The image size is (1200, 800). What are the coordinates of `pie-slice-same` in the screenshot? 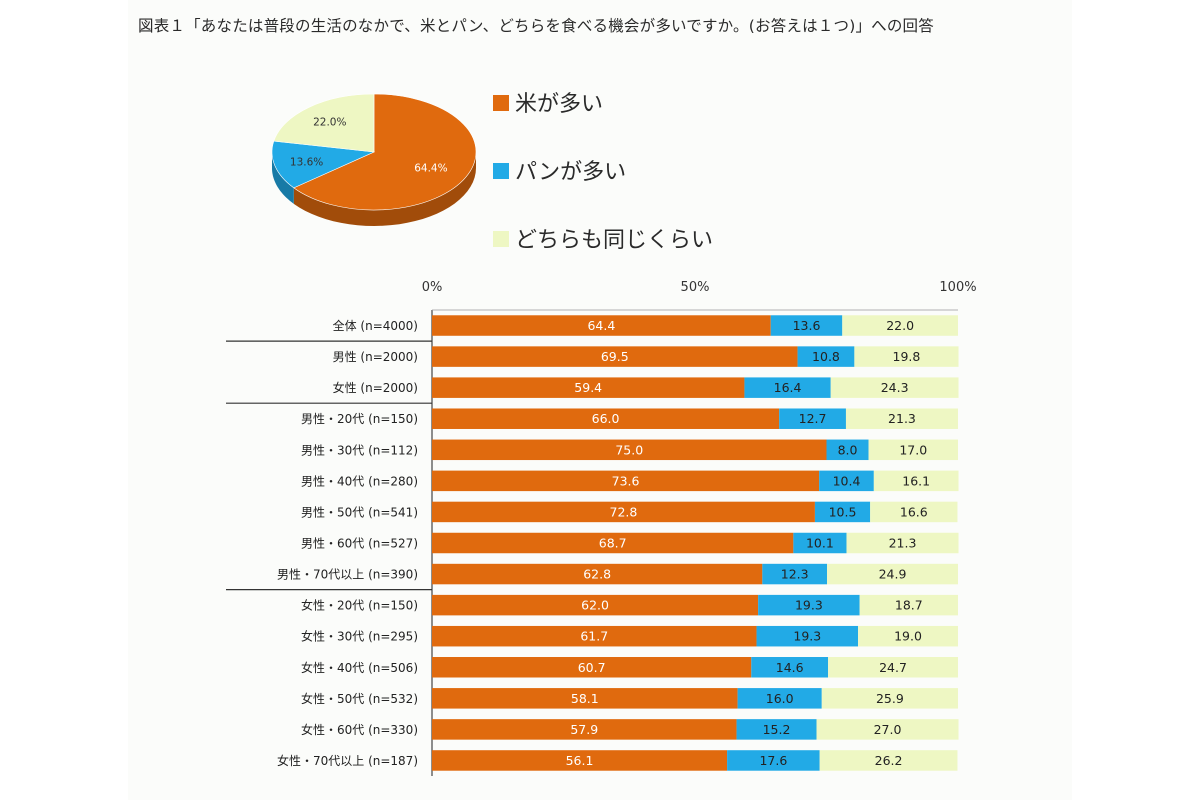 It's located at (324, 123).